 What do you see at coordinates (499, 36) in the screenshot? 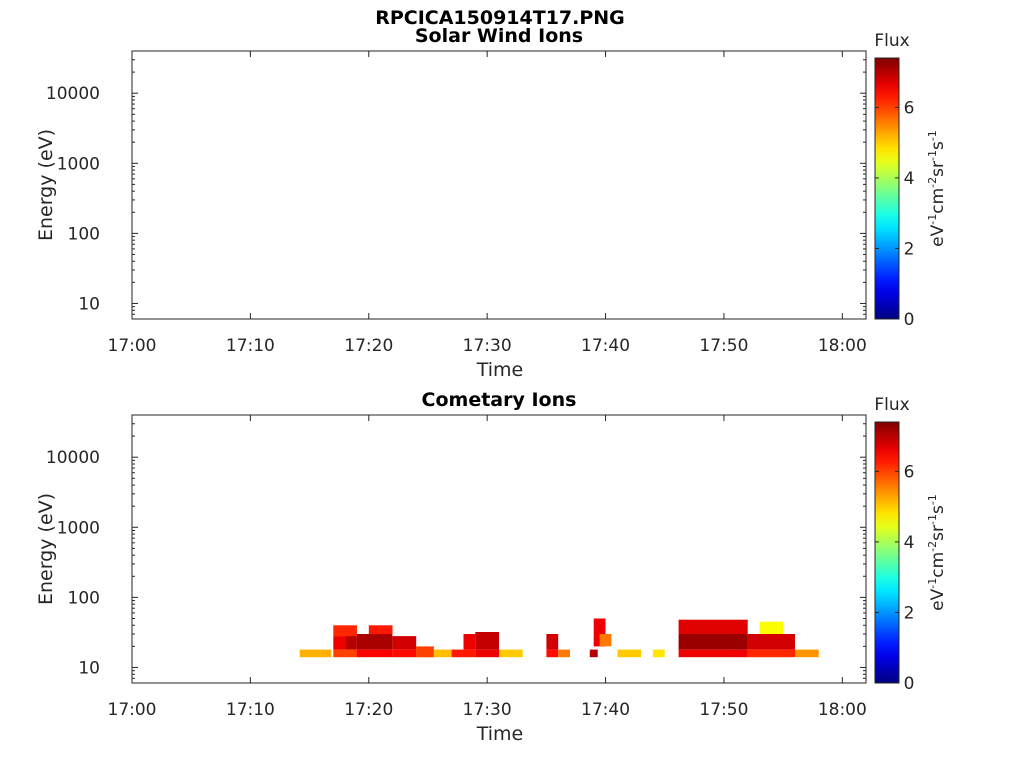
I see `subplot-title: Solar Wind Ions` at bounding box center [499, 36].